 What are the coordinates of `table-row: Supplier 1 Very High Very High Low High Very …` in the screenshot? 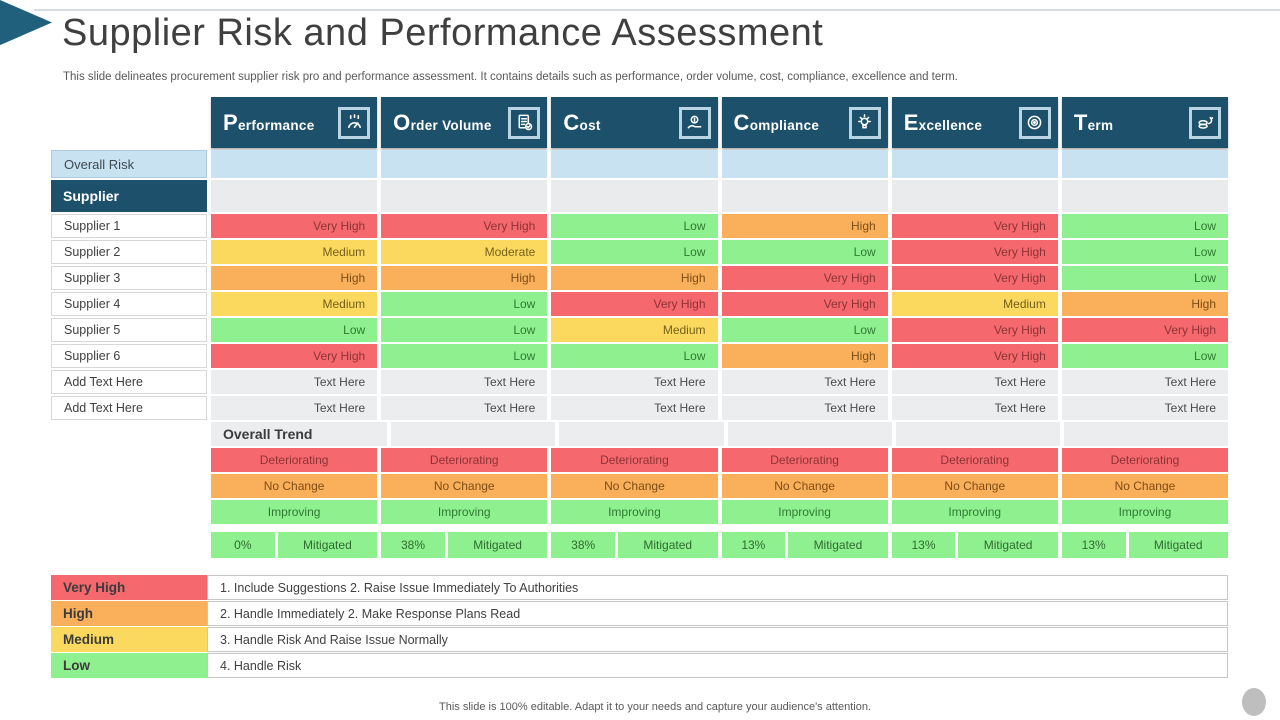 It's located at (640, 226).